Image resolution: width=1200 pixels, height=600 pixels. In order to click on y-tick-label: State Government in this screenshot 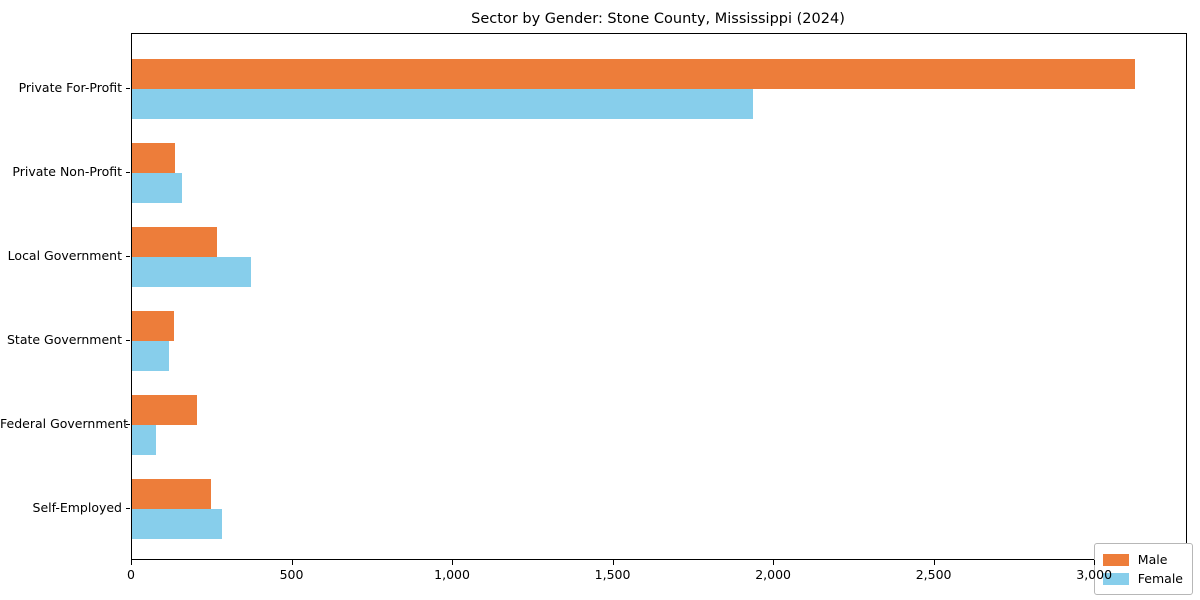, I will do `click(64, 339)`.